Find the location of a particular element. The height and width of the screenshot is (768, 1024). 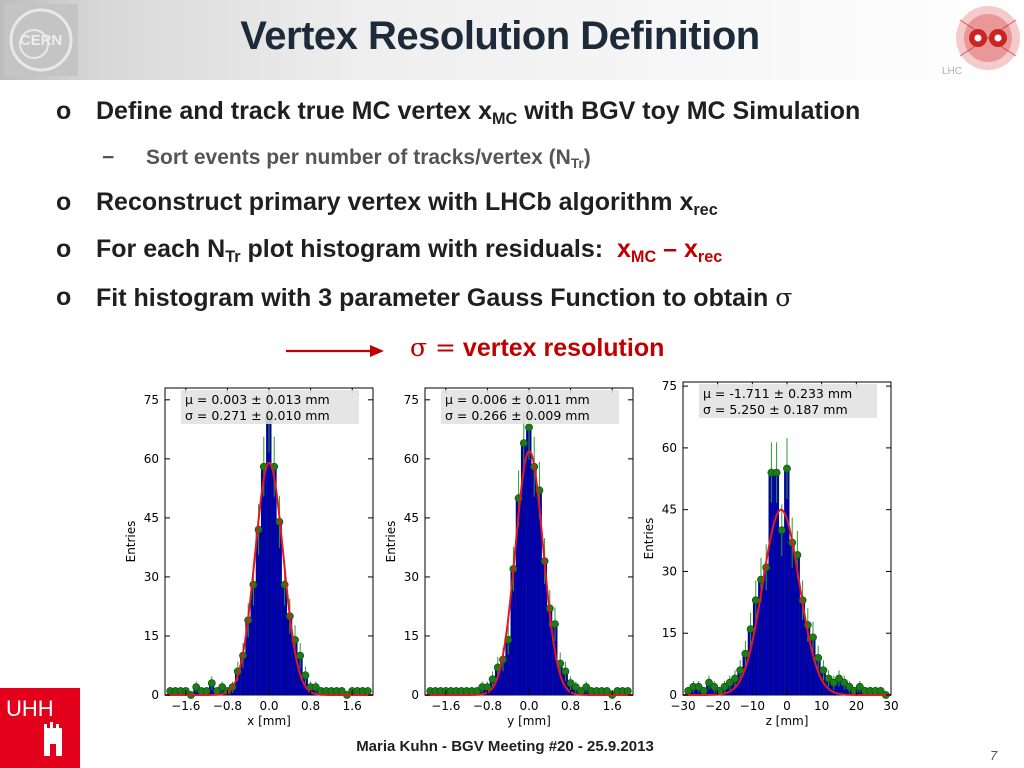

uhh-logo-text: UHH is located at coordinates (30, 708).